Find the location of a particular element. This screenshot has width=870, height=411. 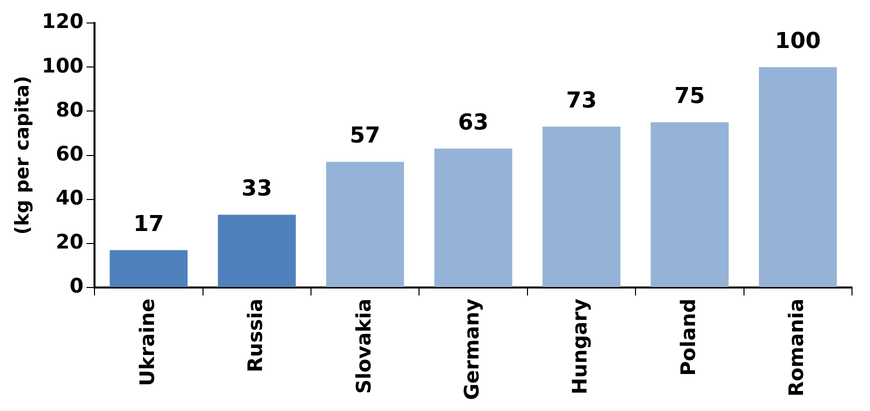

y-axis-title: (kg per capita) is located at coordinates (22, 155).